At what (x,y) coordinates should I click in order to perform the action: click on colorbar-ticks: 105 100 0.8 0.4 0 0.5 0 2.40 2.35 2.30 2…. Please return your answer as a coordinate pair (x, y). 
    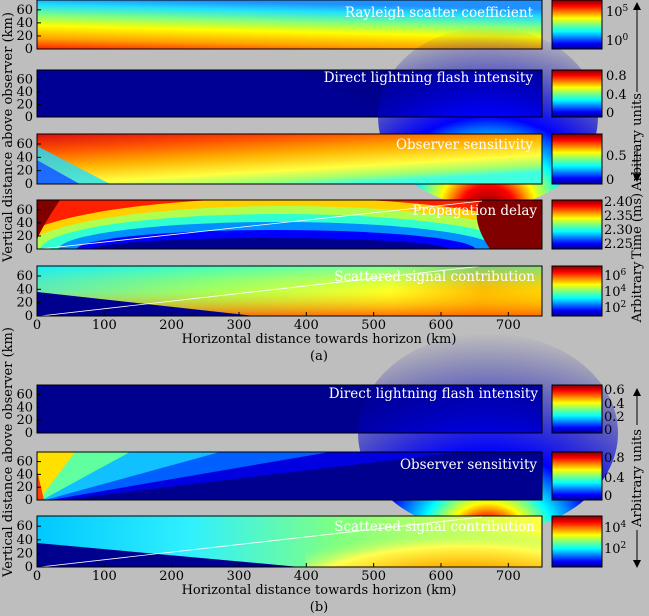
    Looking at the image, I should click on (618, 280).